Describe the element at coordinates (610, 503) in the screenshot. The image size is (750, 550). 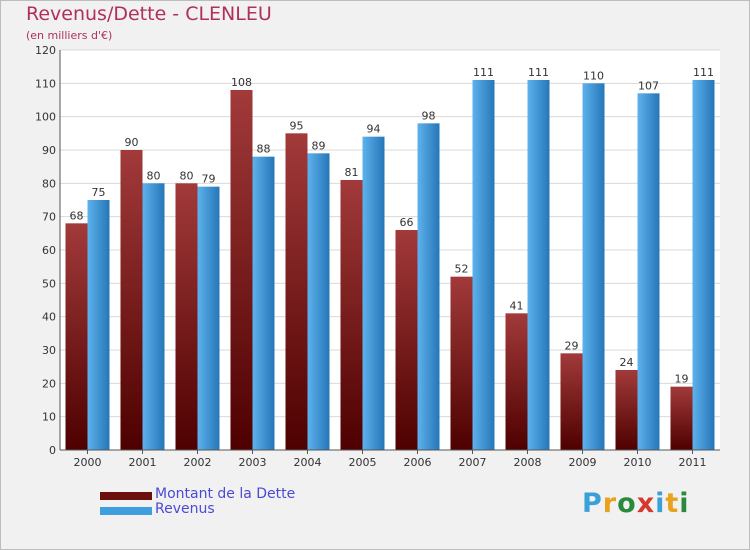
I see `logo-letter: r` at that location.